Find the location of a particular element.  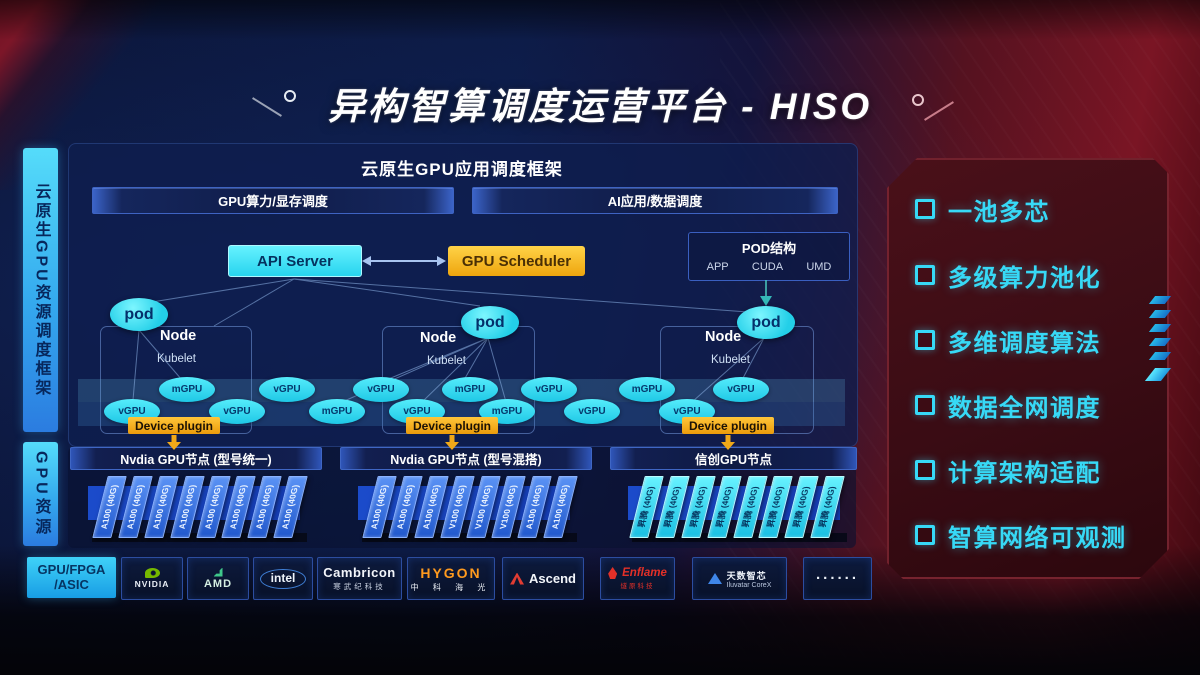

pod-structure-item: CUDA is located at coordinates (767, 267).